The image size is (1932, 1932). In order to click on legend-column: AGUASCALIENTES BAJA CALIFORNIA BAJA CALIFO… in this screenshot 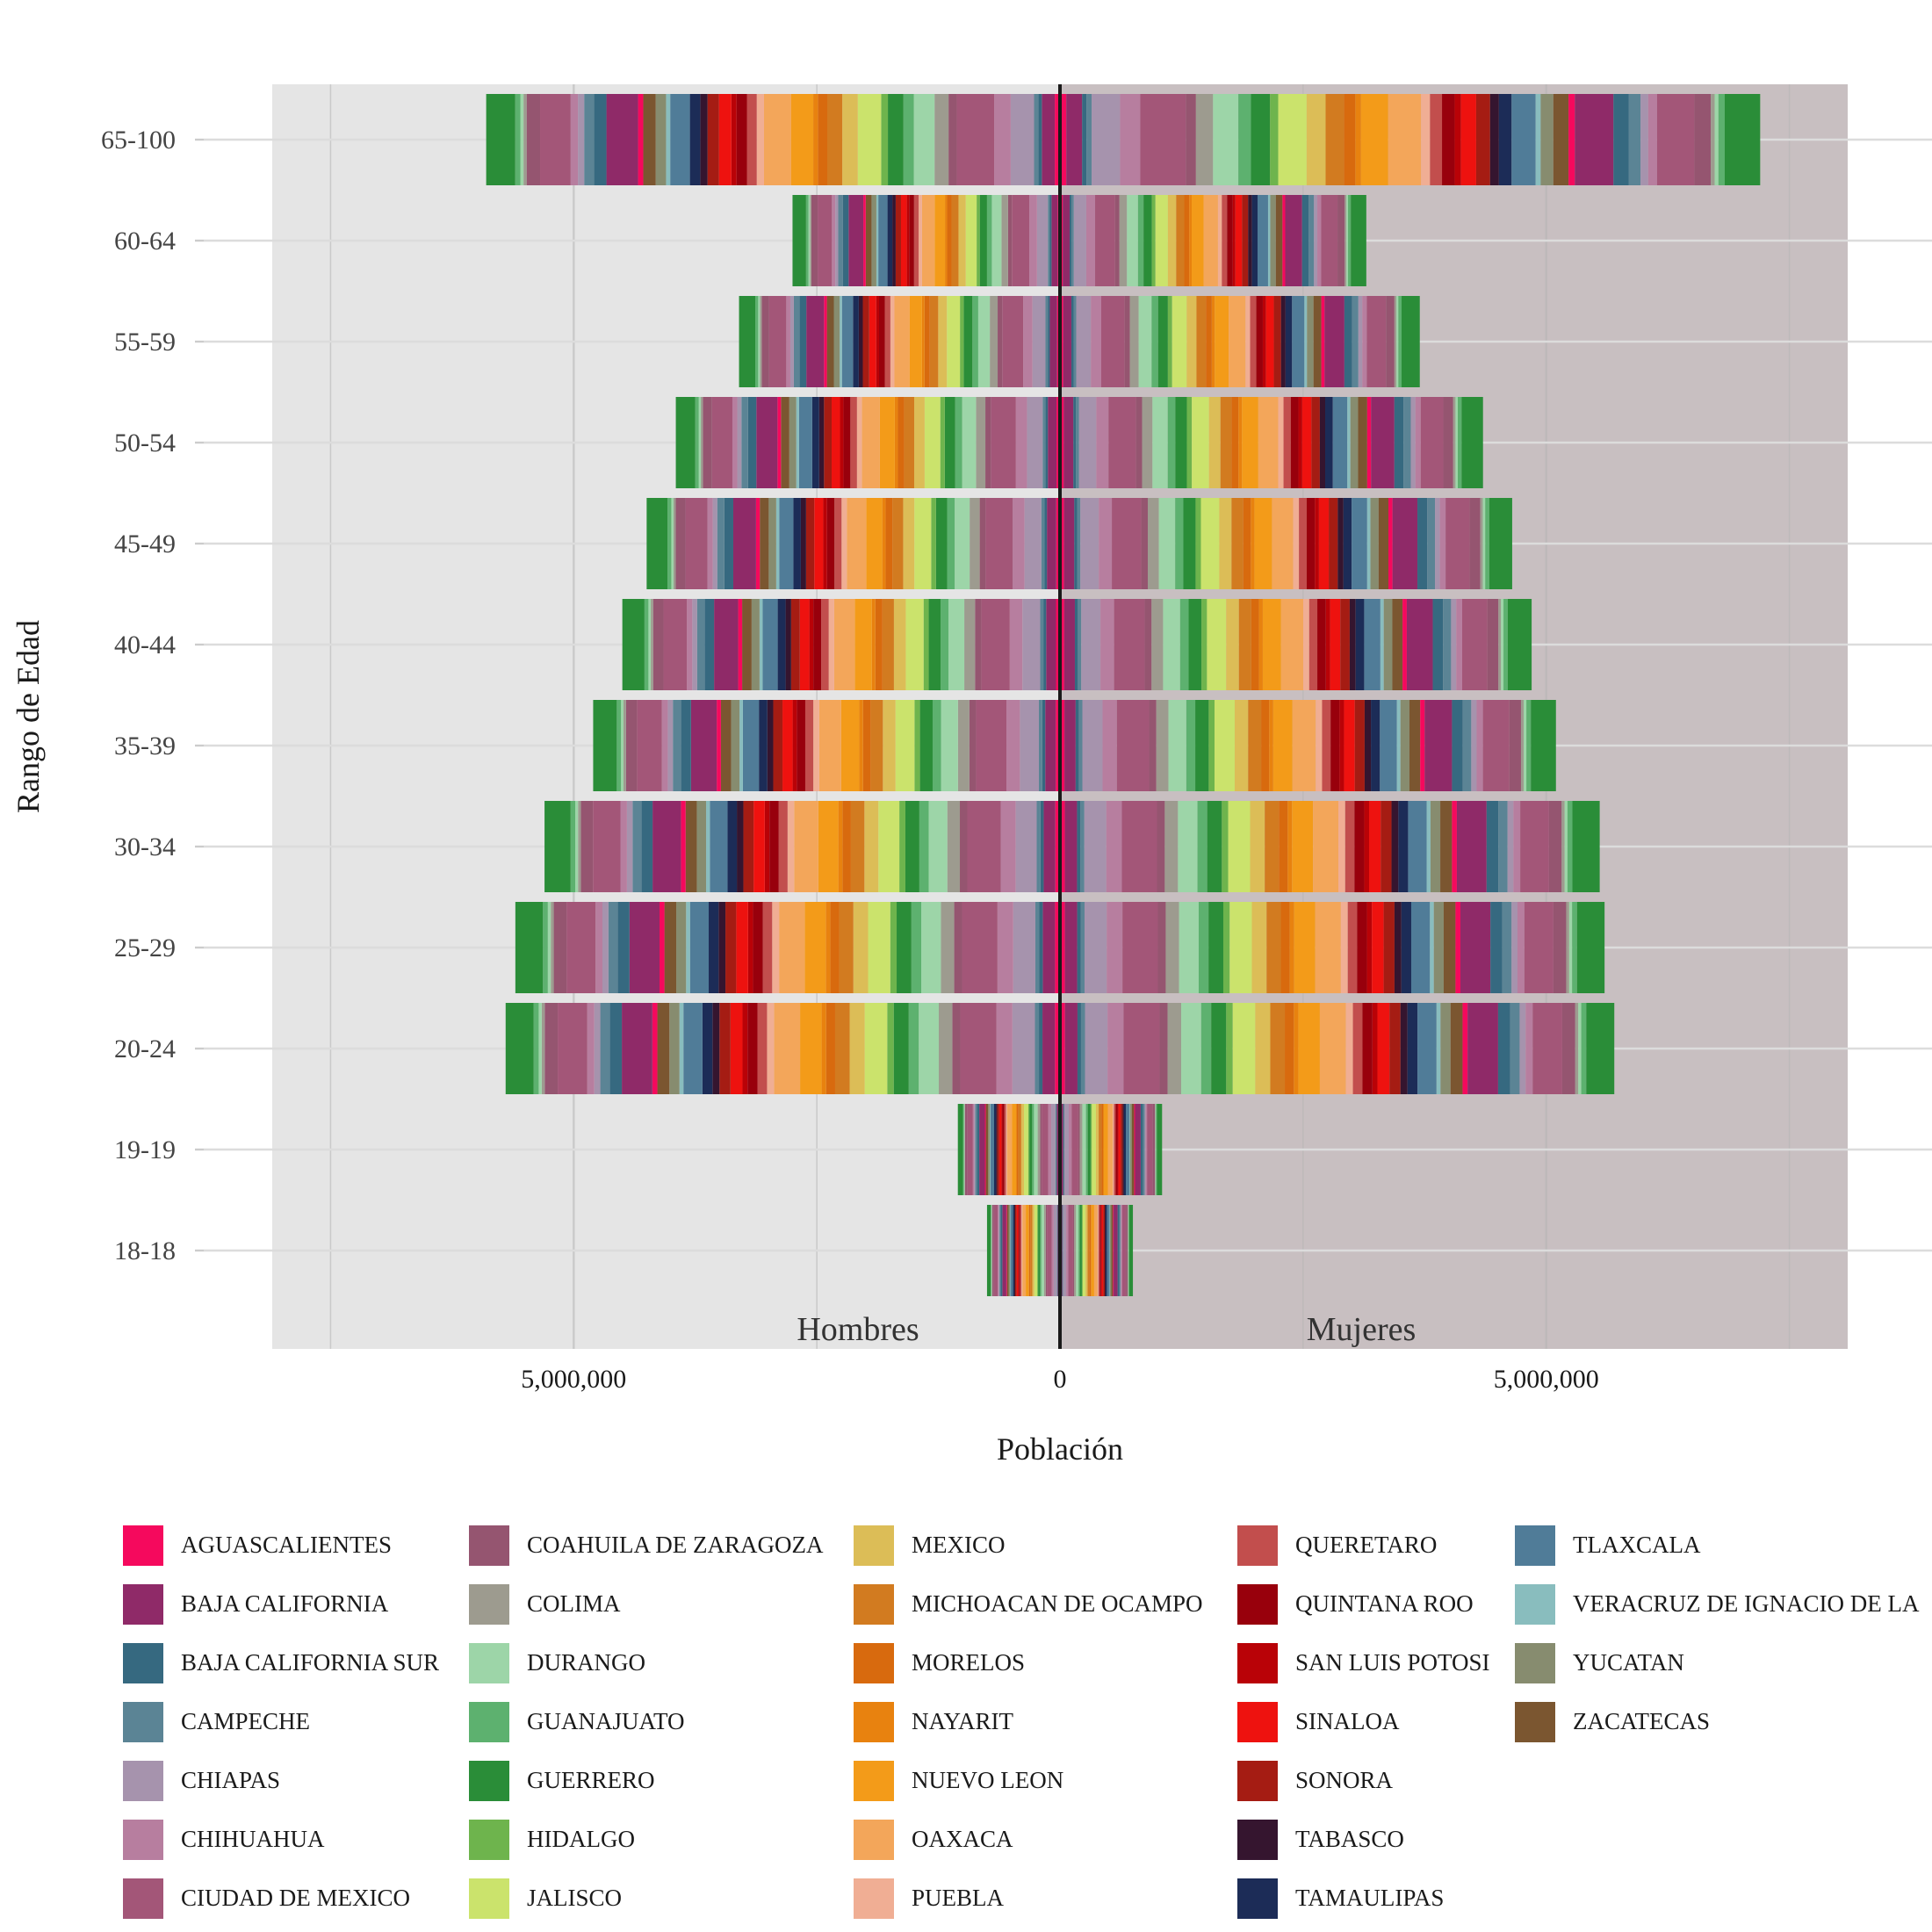, I will do `click(281, 1722)`.